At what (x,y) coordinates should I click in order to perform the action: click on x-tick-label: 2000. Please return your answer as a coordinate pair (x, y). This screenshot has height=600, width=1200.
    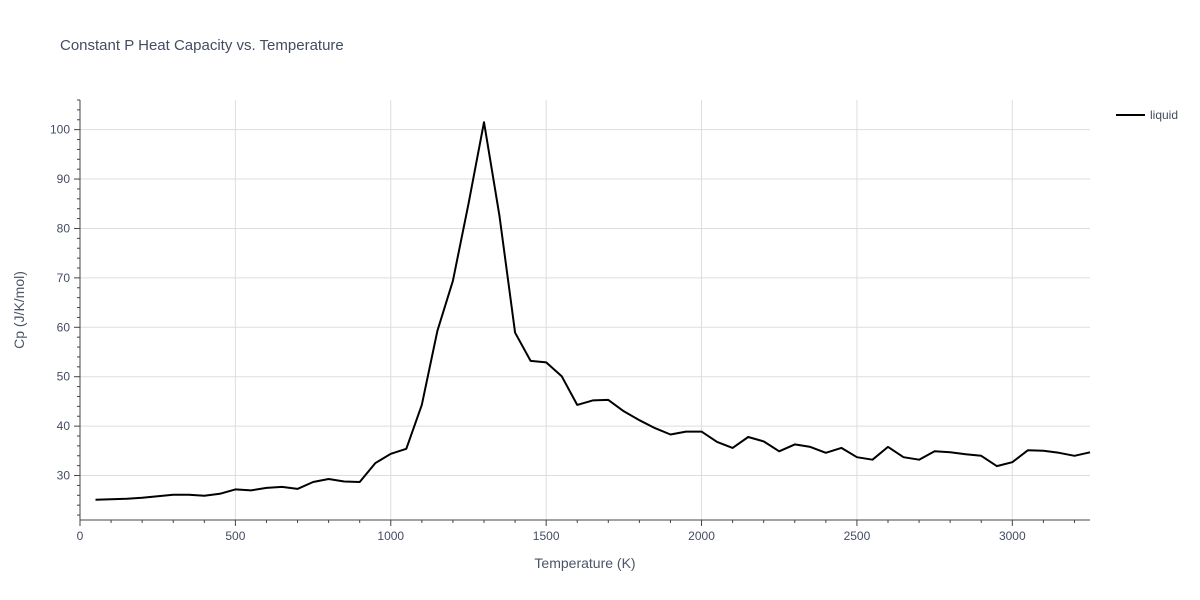
    Looking at the image, I should click on (701, 536).